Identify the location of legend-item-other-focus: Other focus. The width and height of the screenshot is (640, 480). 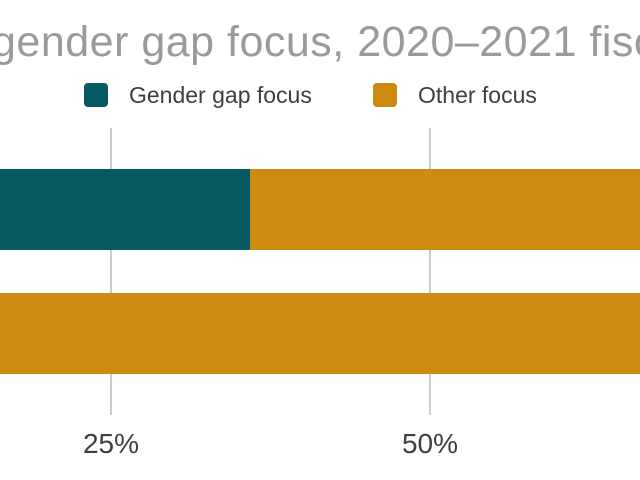
(455, 95).